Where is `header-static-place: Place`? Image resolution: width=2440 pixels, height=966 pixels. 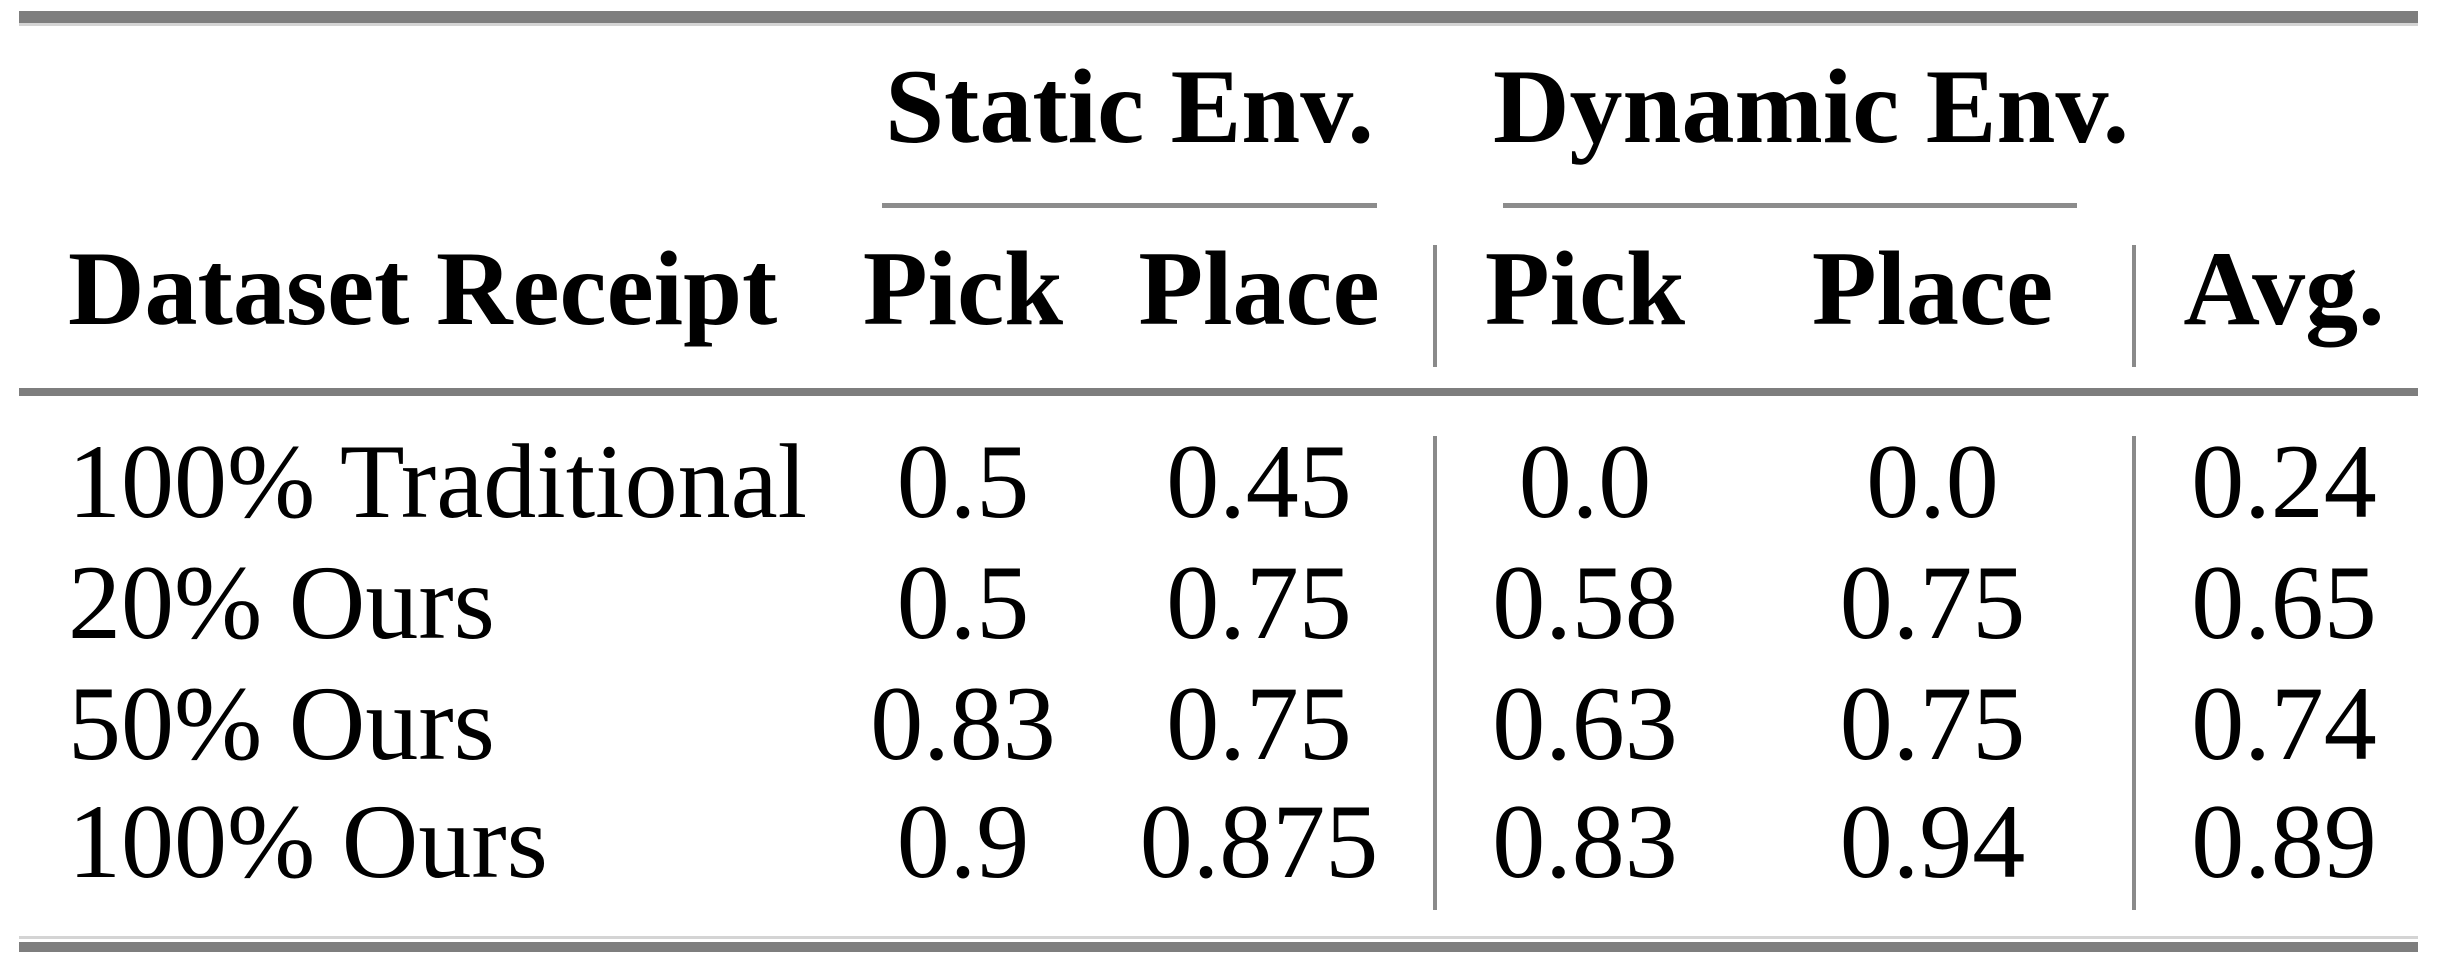
header-static-place: Place is located at coordinates (1259, 288).